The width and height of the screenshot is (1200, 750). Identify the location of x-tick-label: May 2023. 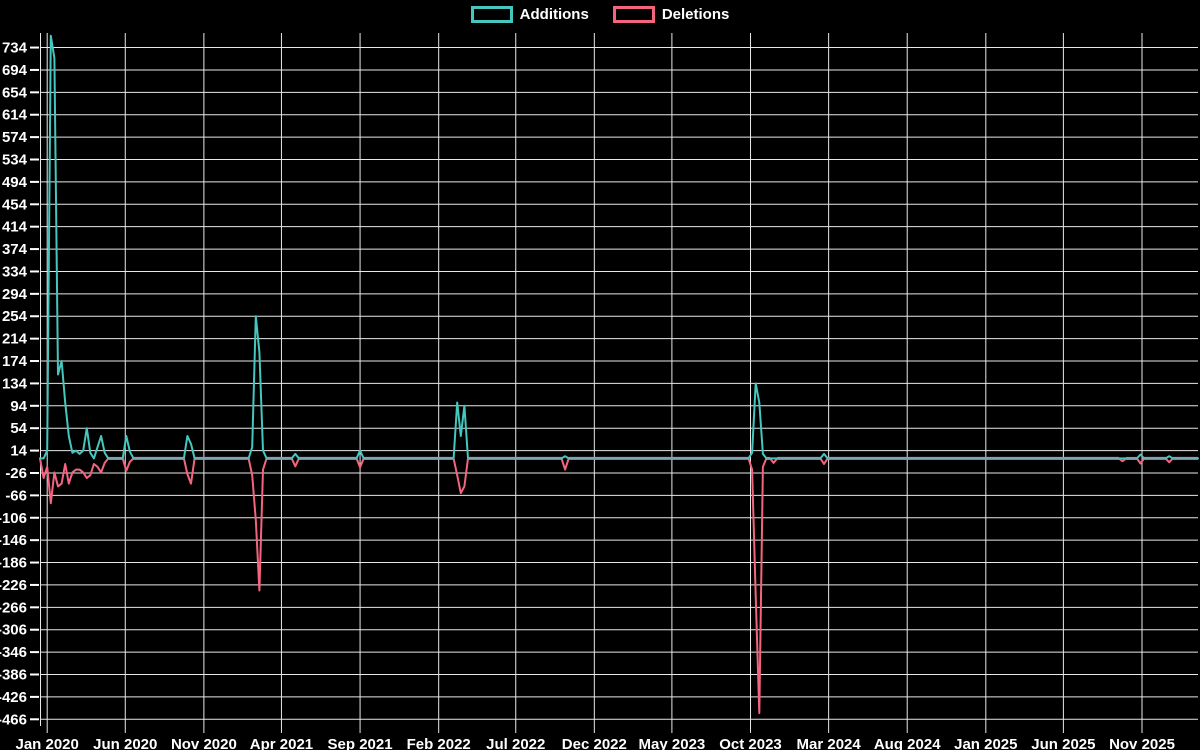
(672, 743).